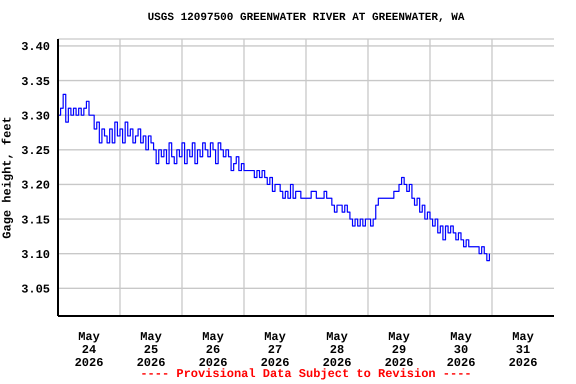 The height and width of the screenshot is (384, 576). What do you see at coordinates (7, 177) in the screenshot?
I see `y-axis-title: Gage height, feet` at bounding box center [7, 177].